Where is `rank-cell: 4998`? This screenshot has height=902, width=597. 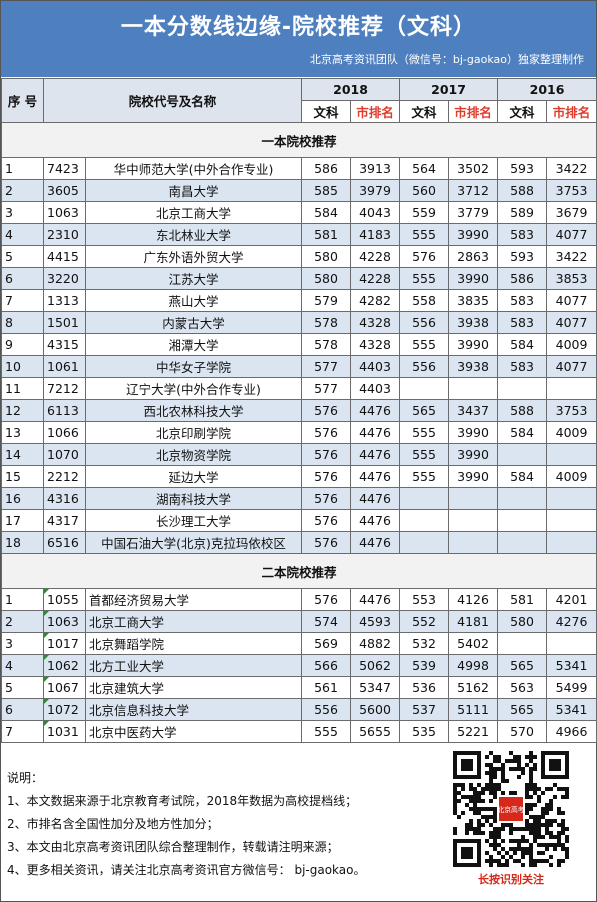
rank-cell: 4998 is located at coordinates (473, 665).